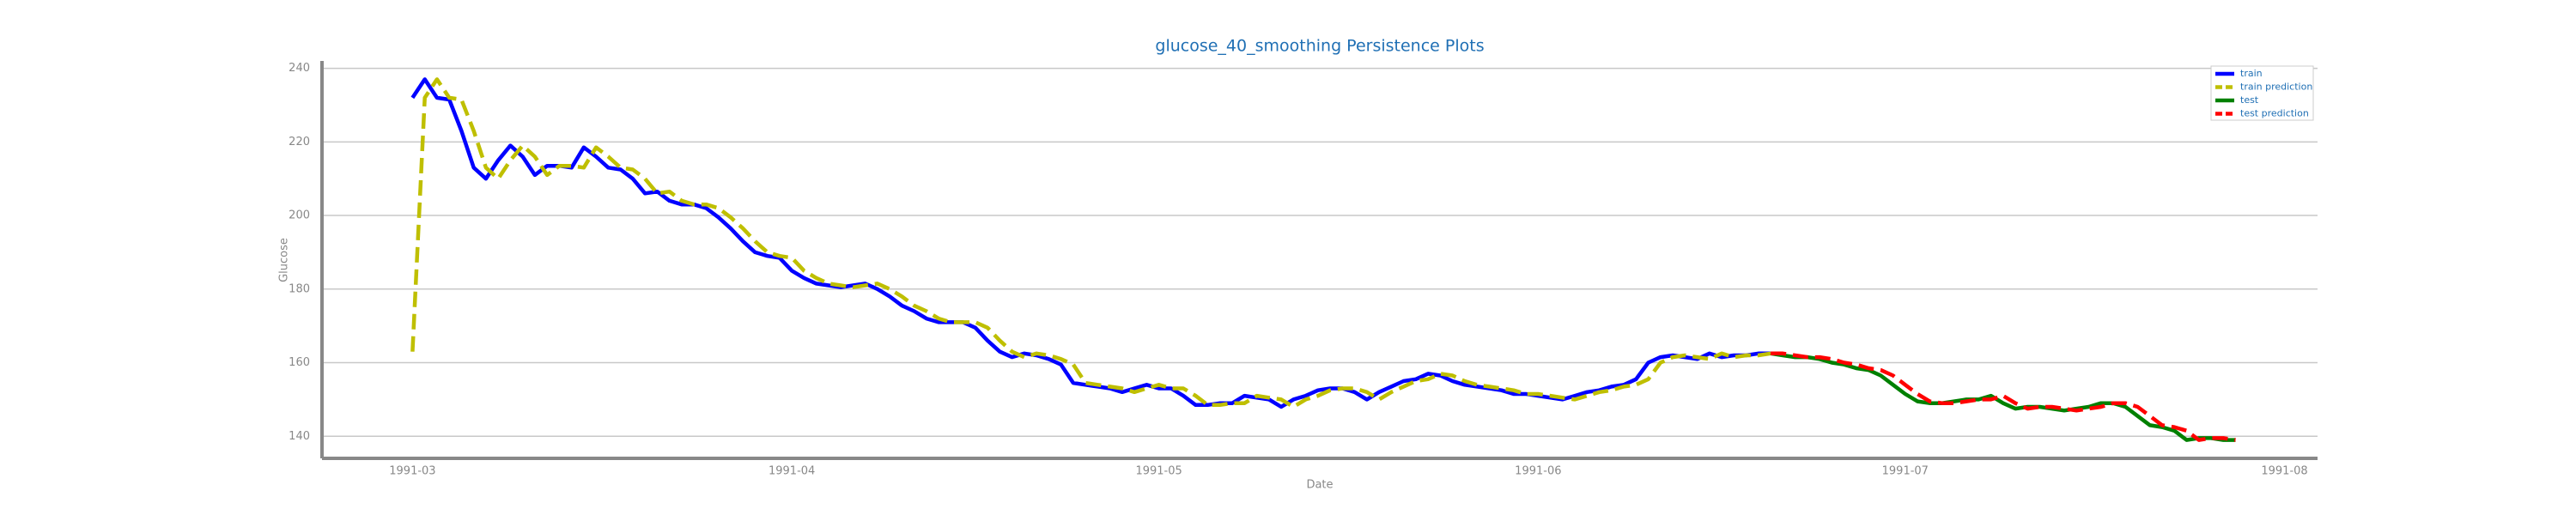  I want to click on legend-label: test, so click(2250, 100).